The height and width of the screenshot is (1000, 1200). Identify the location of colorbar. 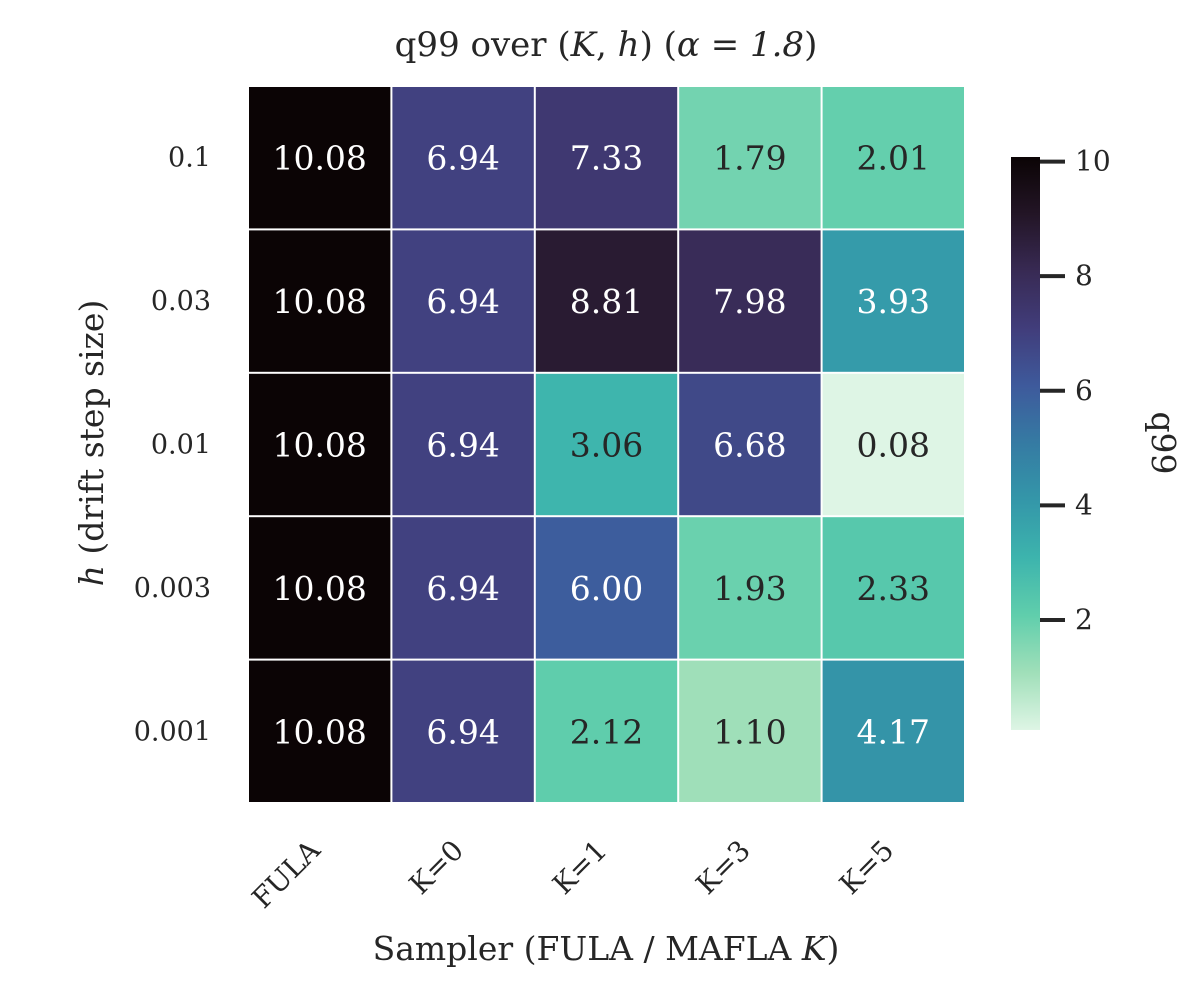
(1025, 443).